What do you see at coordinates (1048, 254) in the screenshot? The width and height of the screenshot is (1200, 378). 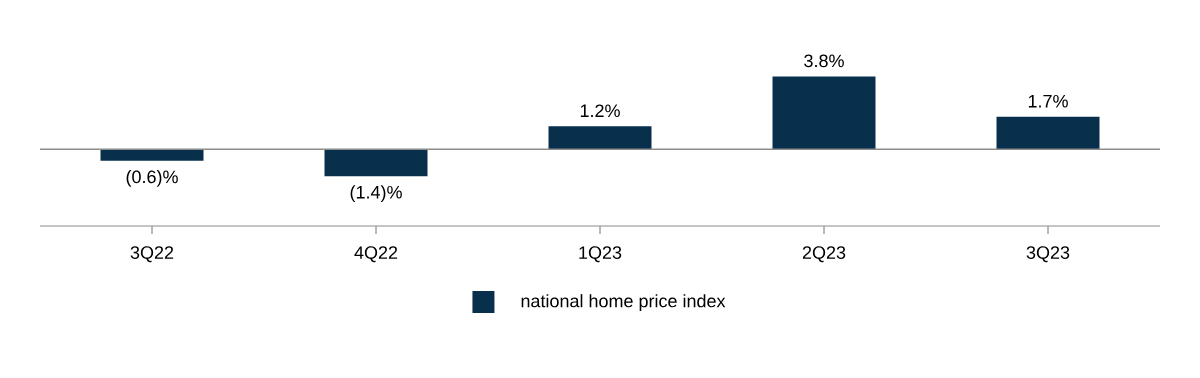 I see `x-tick-label: 3Q23` at bounding box center [1048, 254].